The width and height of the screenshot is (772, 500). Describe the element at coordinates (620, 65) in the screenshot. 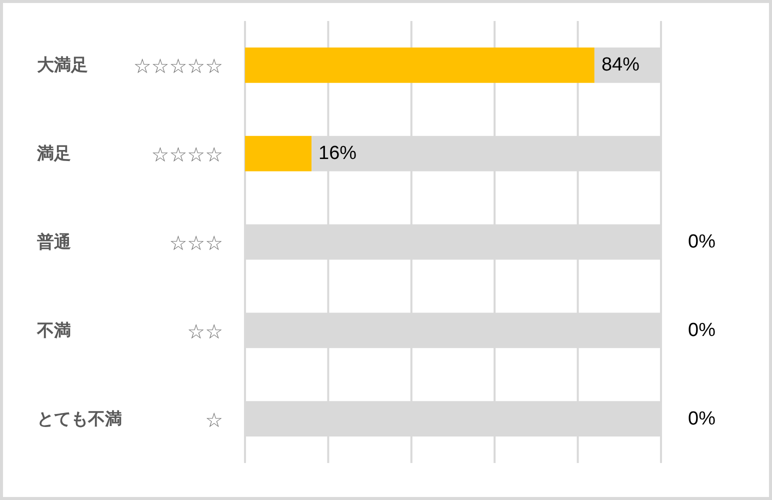

I see `data-label: 84%` at that location.